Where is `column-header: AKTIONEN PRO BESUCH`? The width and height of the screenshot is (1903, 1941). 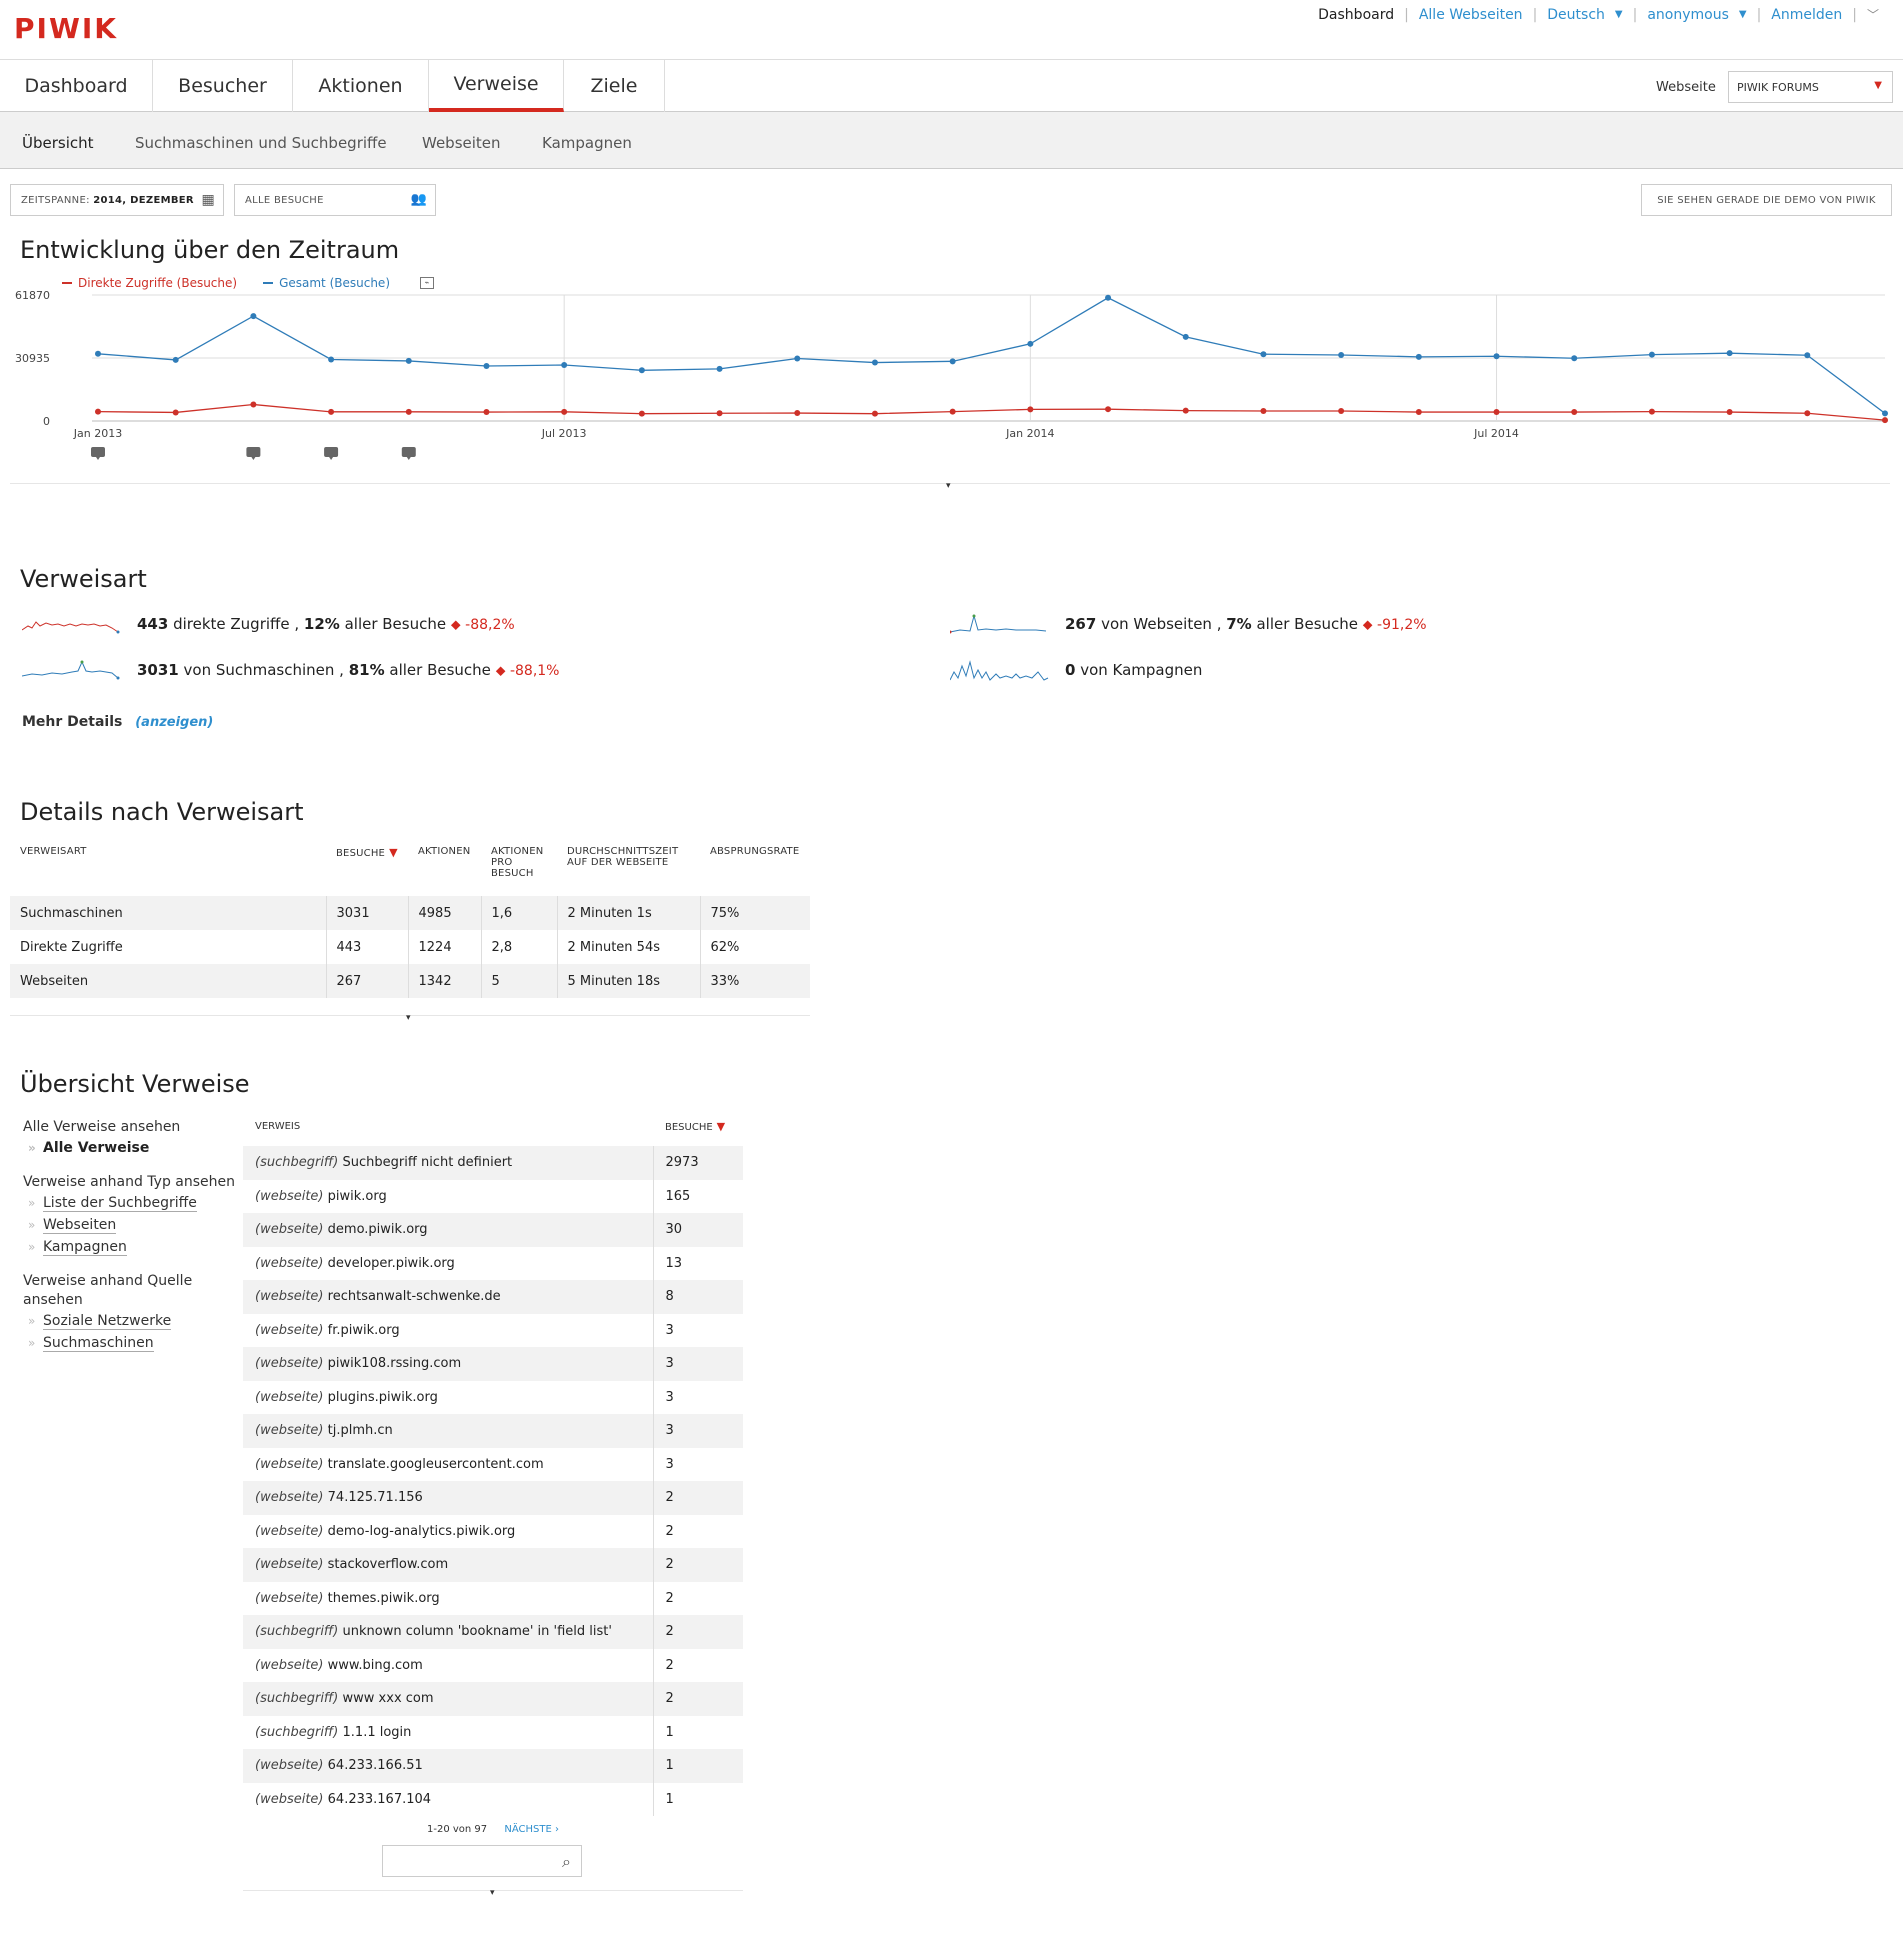 column-header: AKTIONEN PRO BESUCH is located at coordinates (517, 862).